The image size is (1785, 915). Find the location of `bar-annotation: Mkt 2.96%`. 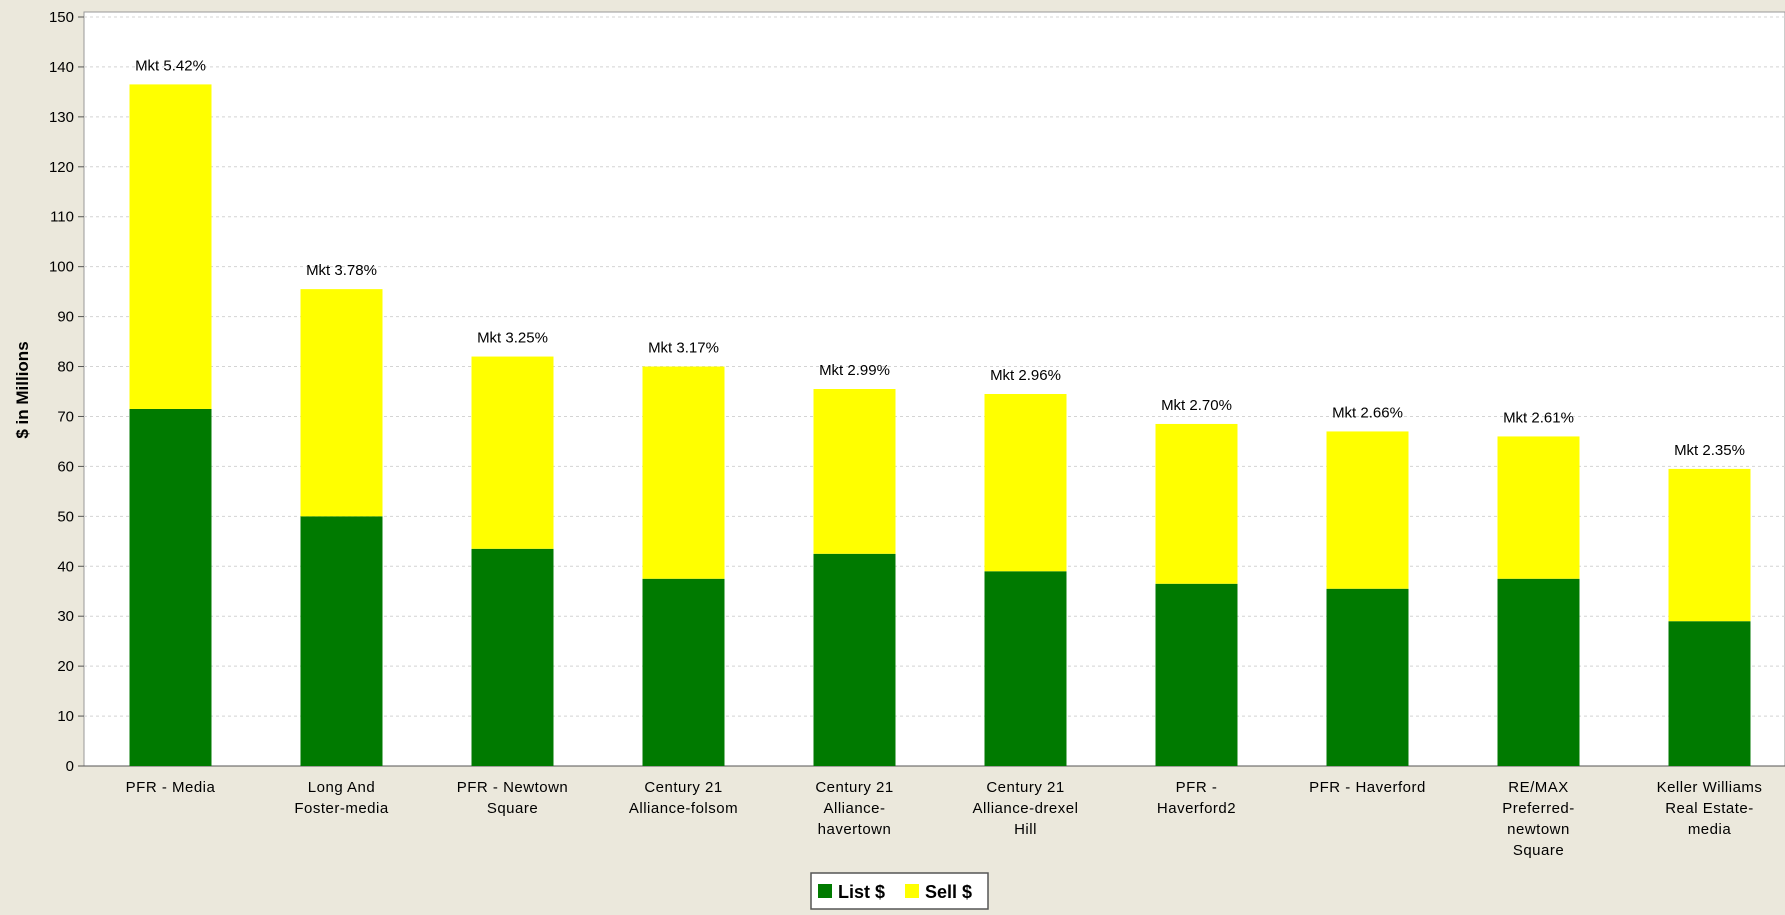

bar-annotation: Mkt 2.96% is located at coordinates (1025, 375).